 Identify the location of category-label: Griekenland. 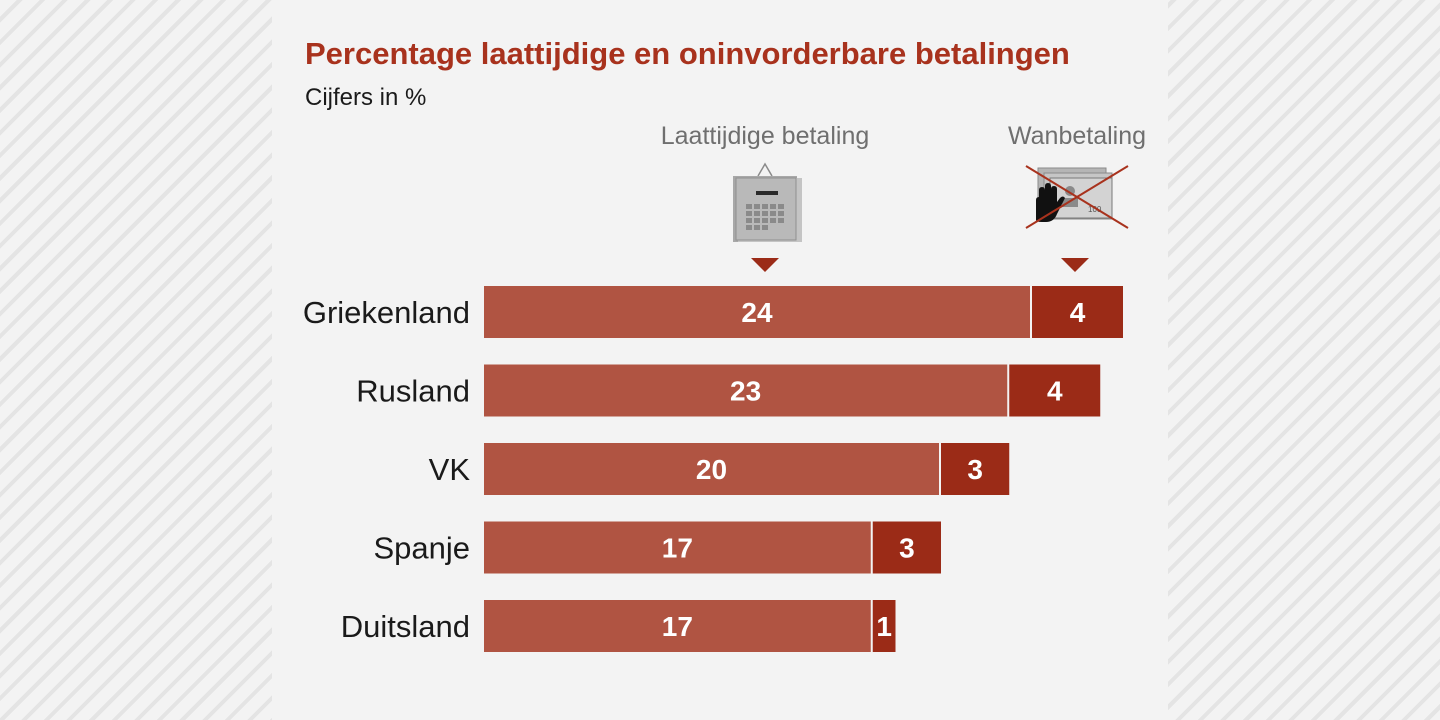
(386, 312).